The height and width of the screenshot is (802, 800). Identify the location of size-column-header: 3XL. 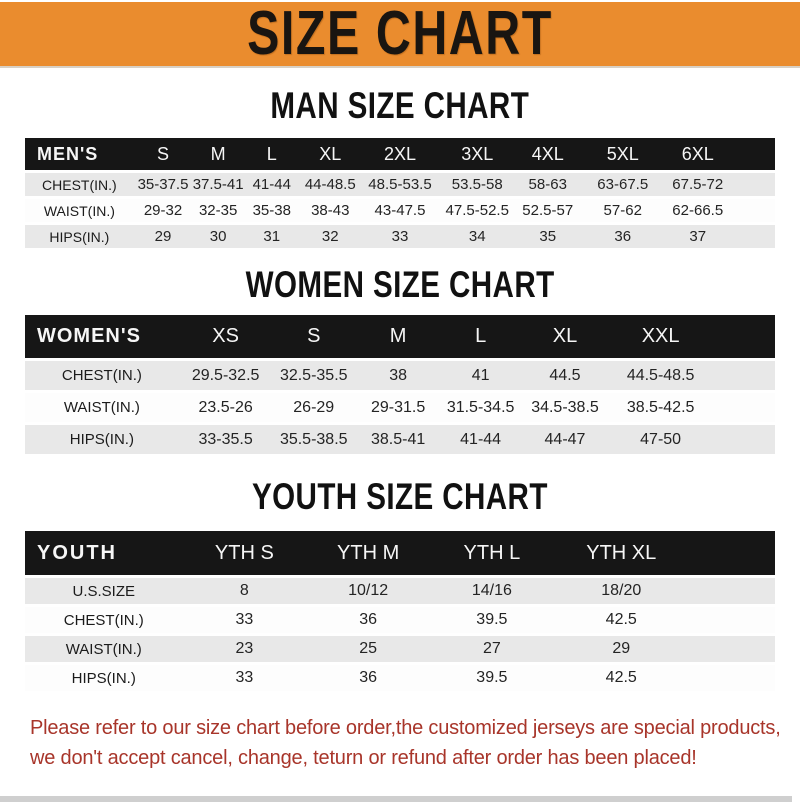
(477, 154).